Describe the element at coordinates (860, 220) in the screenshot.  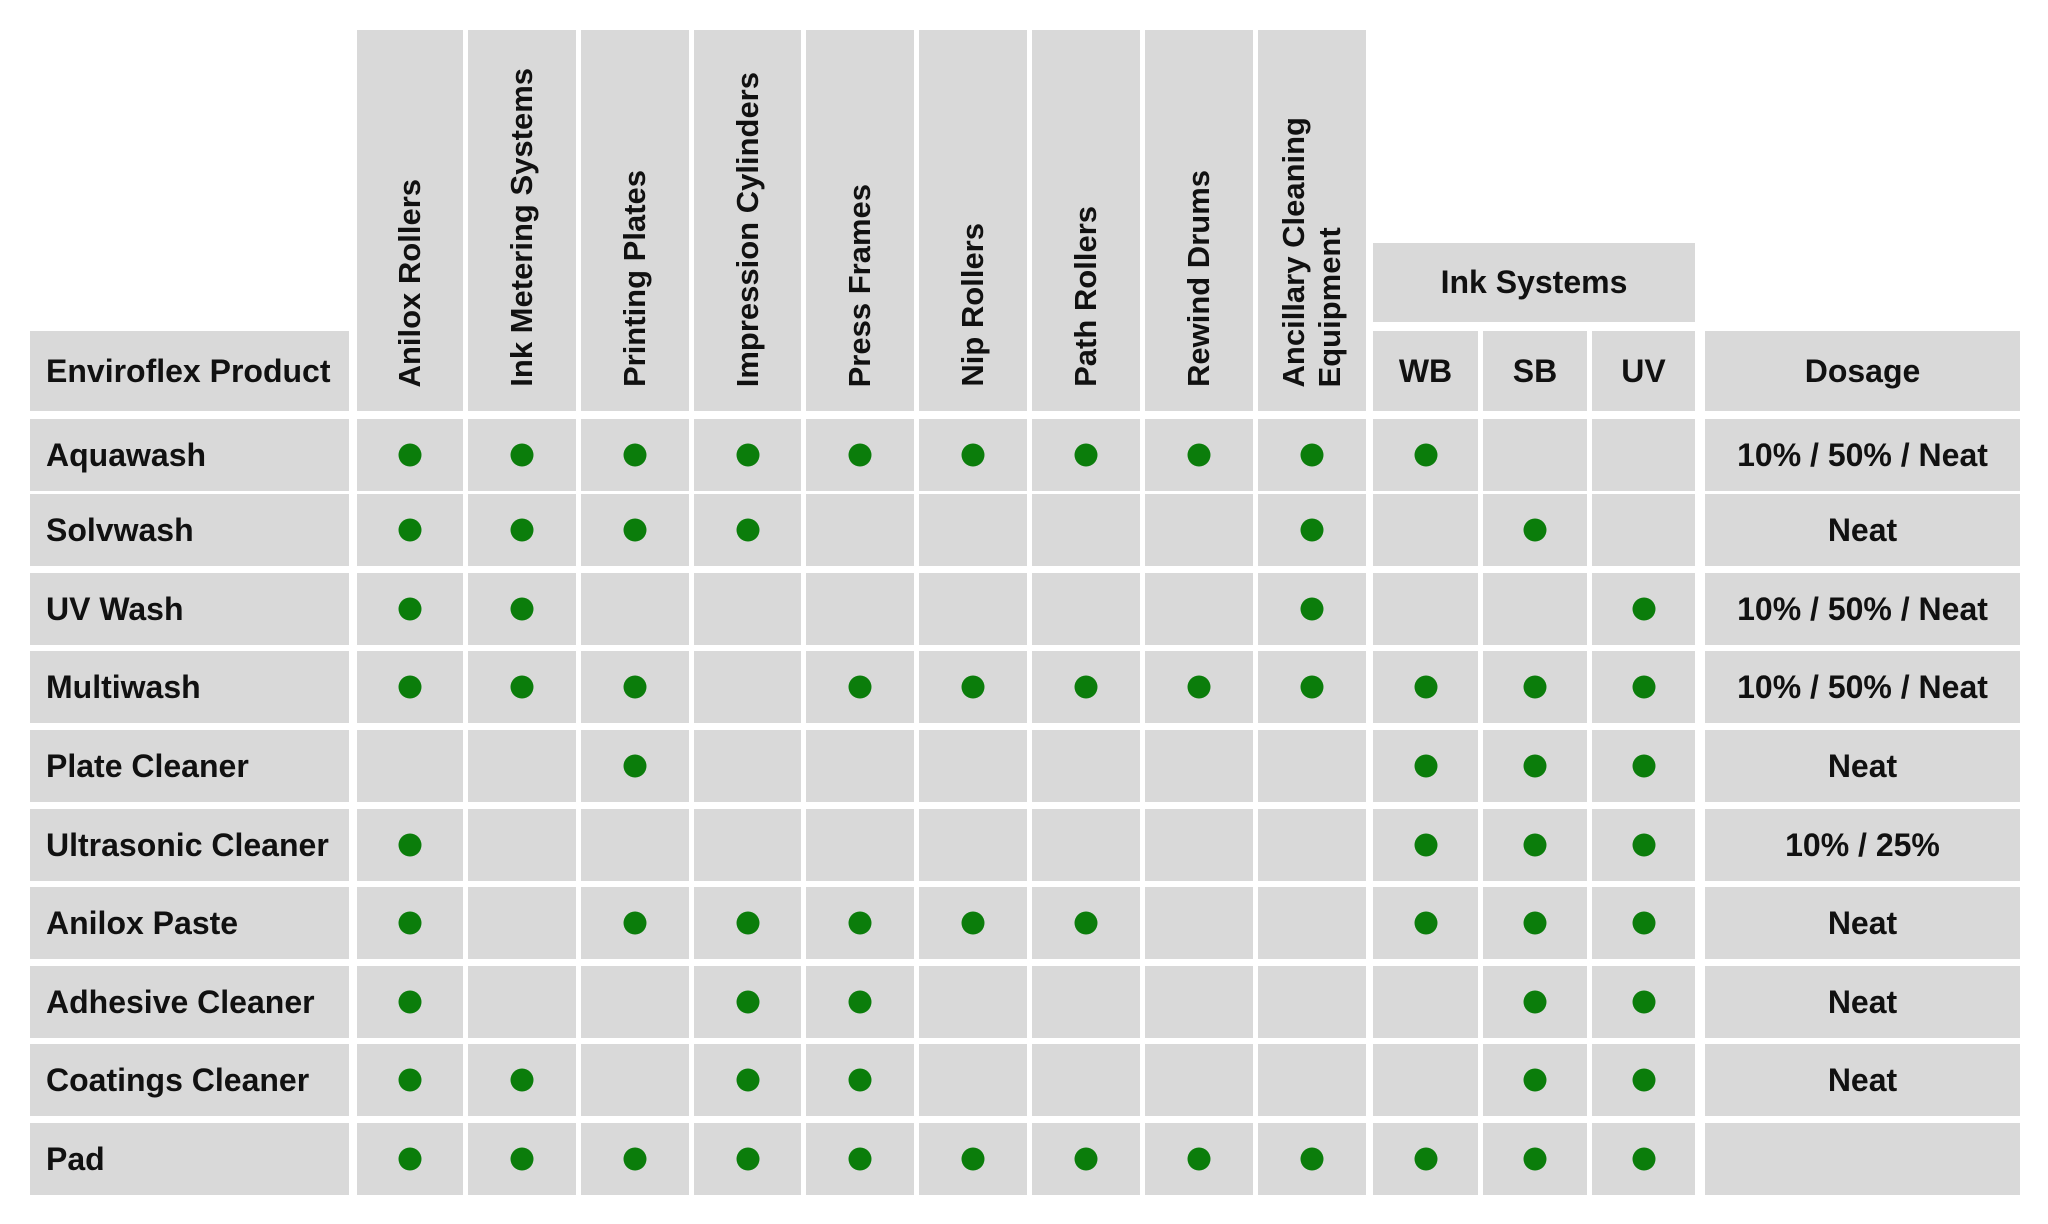
I see `column-header-press-frames: Press Frames` at that location.